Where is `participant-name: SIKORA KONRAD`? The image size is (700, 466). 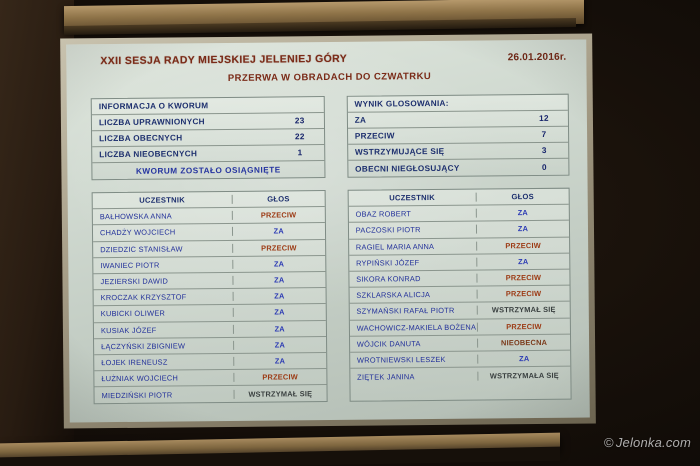
participant-name: SIKORA KONRAD is located at coordinates (413, 278).